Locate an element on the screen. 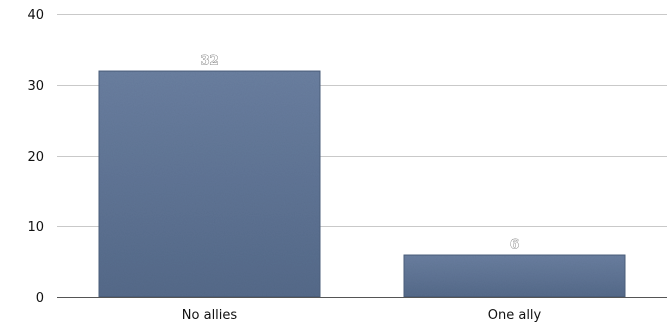 The width and height of the screenshot is (667, 329). y-tick-label: 40 is located at coordinates (35, 15).